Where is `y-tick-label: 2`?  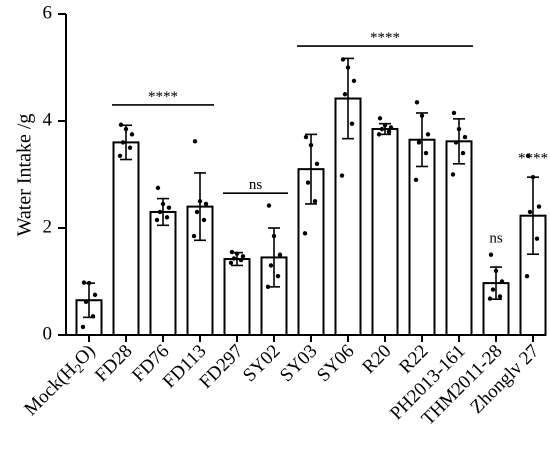 y-tick-label: 2 is located at coordinates (48, 226).